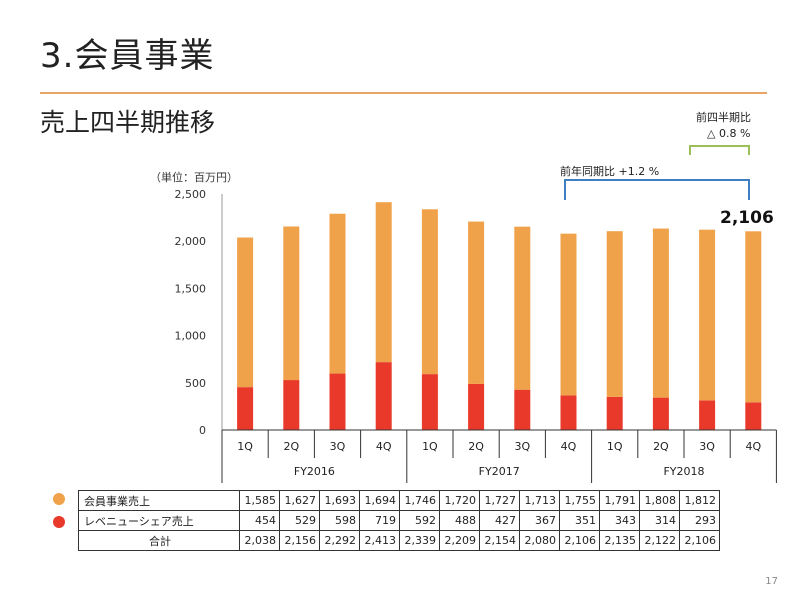  I want to click on yoy-label: 前年同期比 +1.2 %, so click(609, 171).